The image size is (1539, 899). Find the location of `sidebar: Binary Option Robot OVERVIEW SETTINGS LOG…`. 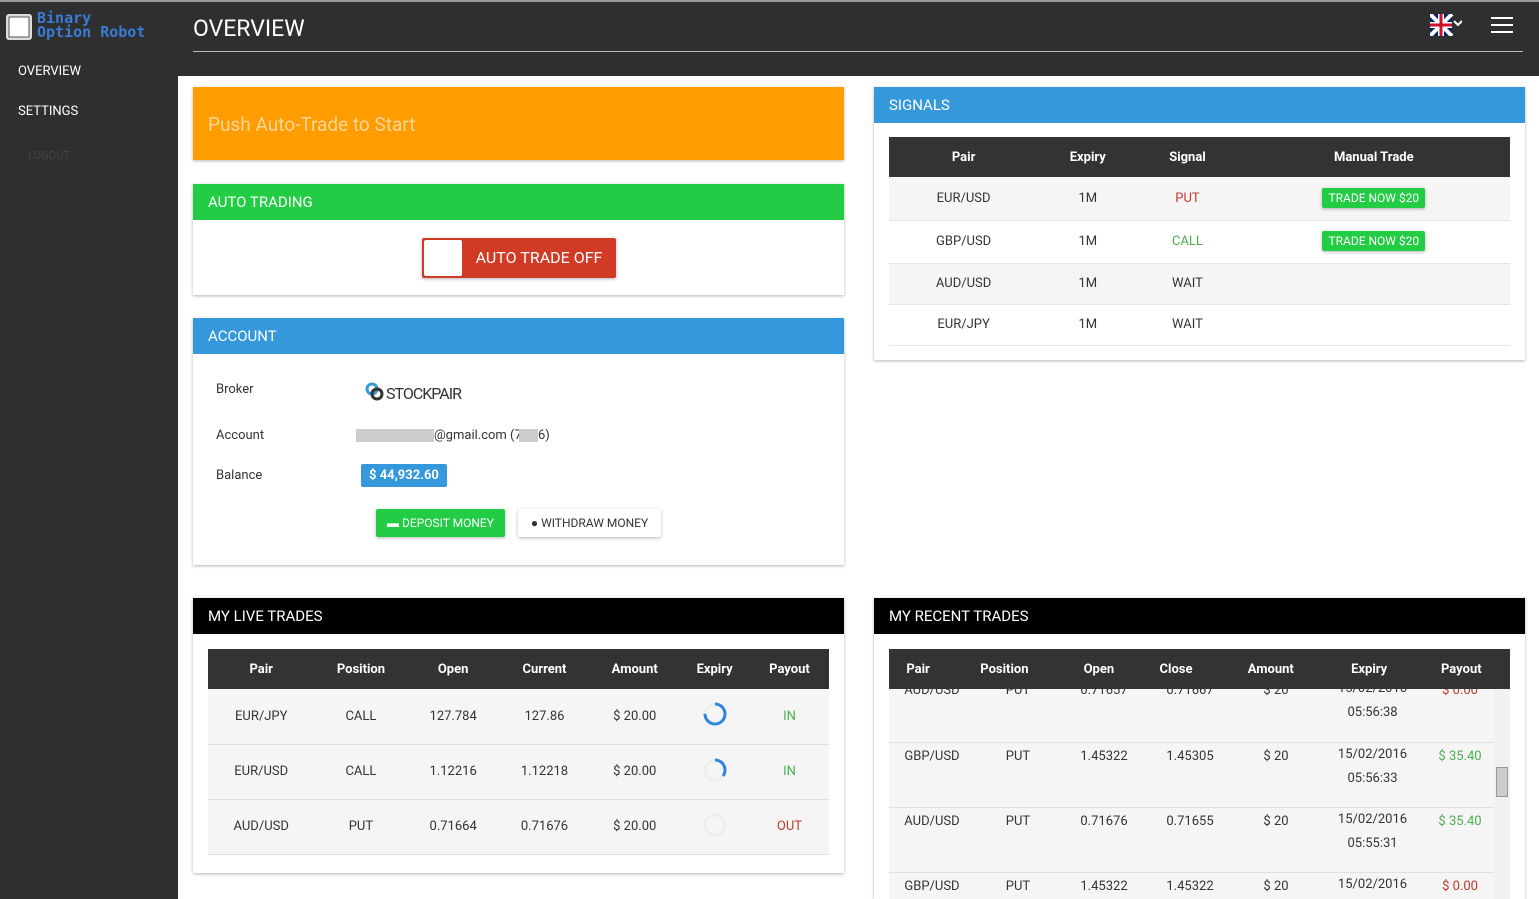

sidebar: Binary Option Robot OVERVIEW SETTINGS LOG… is located at coordinates (89, 449).